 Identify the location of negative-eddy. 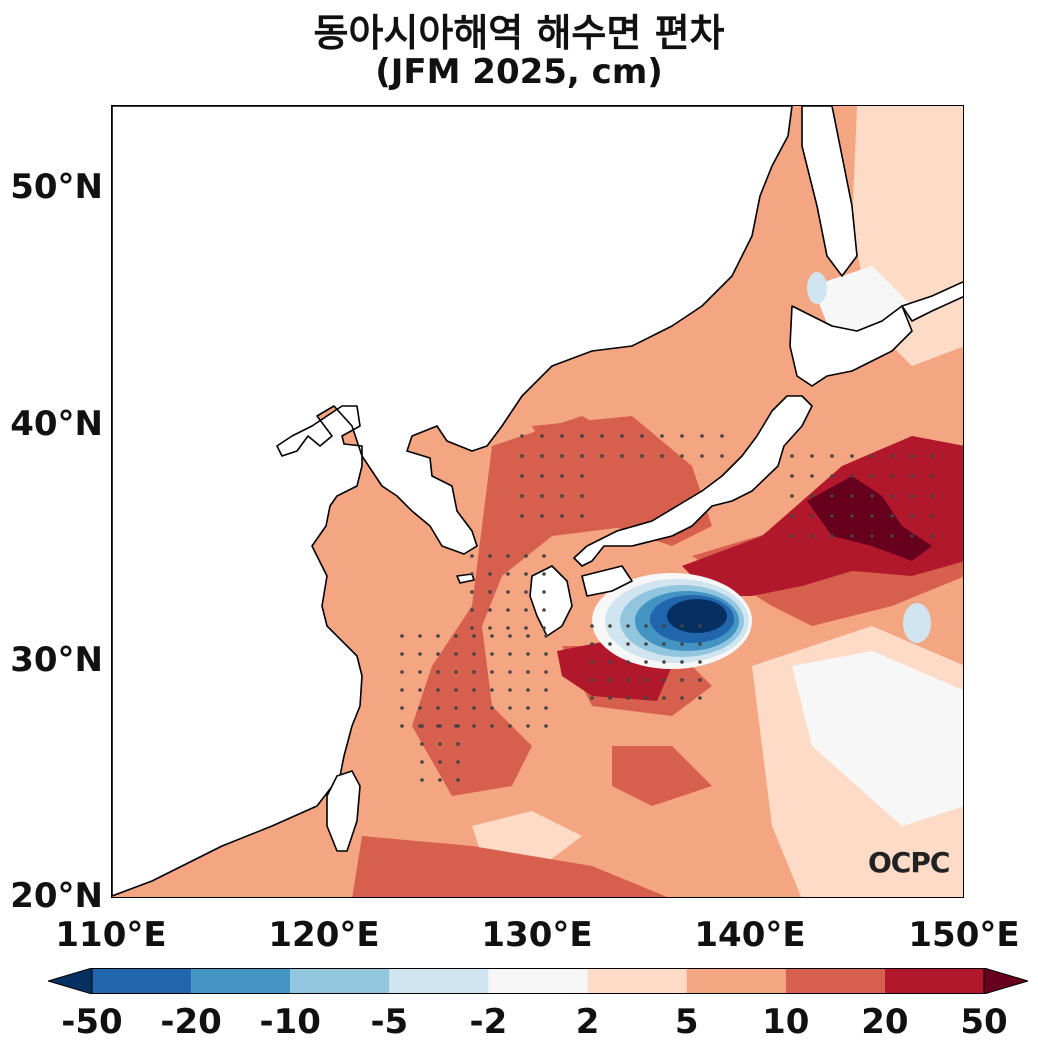
(672, 621).